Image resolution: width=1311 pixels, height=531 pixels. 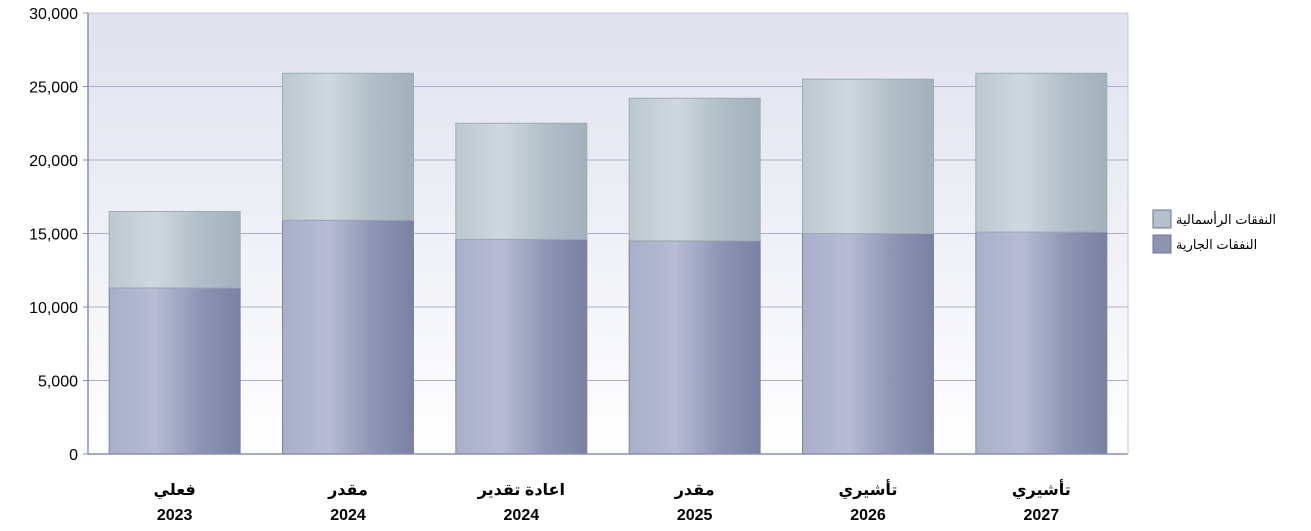 I want to click on y-tick-label: 30,000, so click(x=53, y=14).